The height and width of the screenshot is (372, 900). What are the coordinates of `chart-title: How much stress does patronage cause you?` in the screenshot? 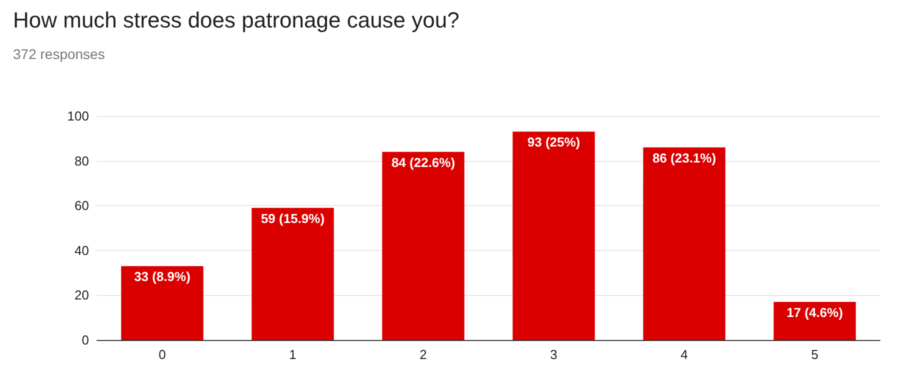 It's located at (236, 20).